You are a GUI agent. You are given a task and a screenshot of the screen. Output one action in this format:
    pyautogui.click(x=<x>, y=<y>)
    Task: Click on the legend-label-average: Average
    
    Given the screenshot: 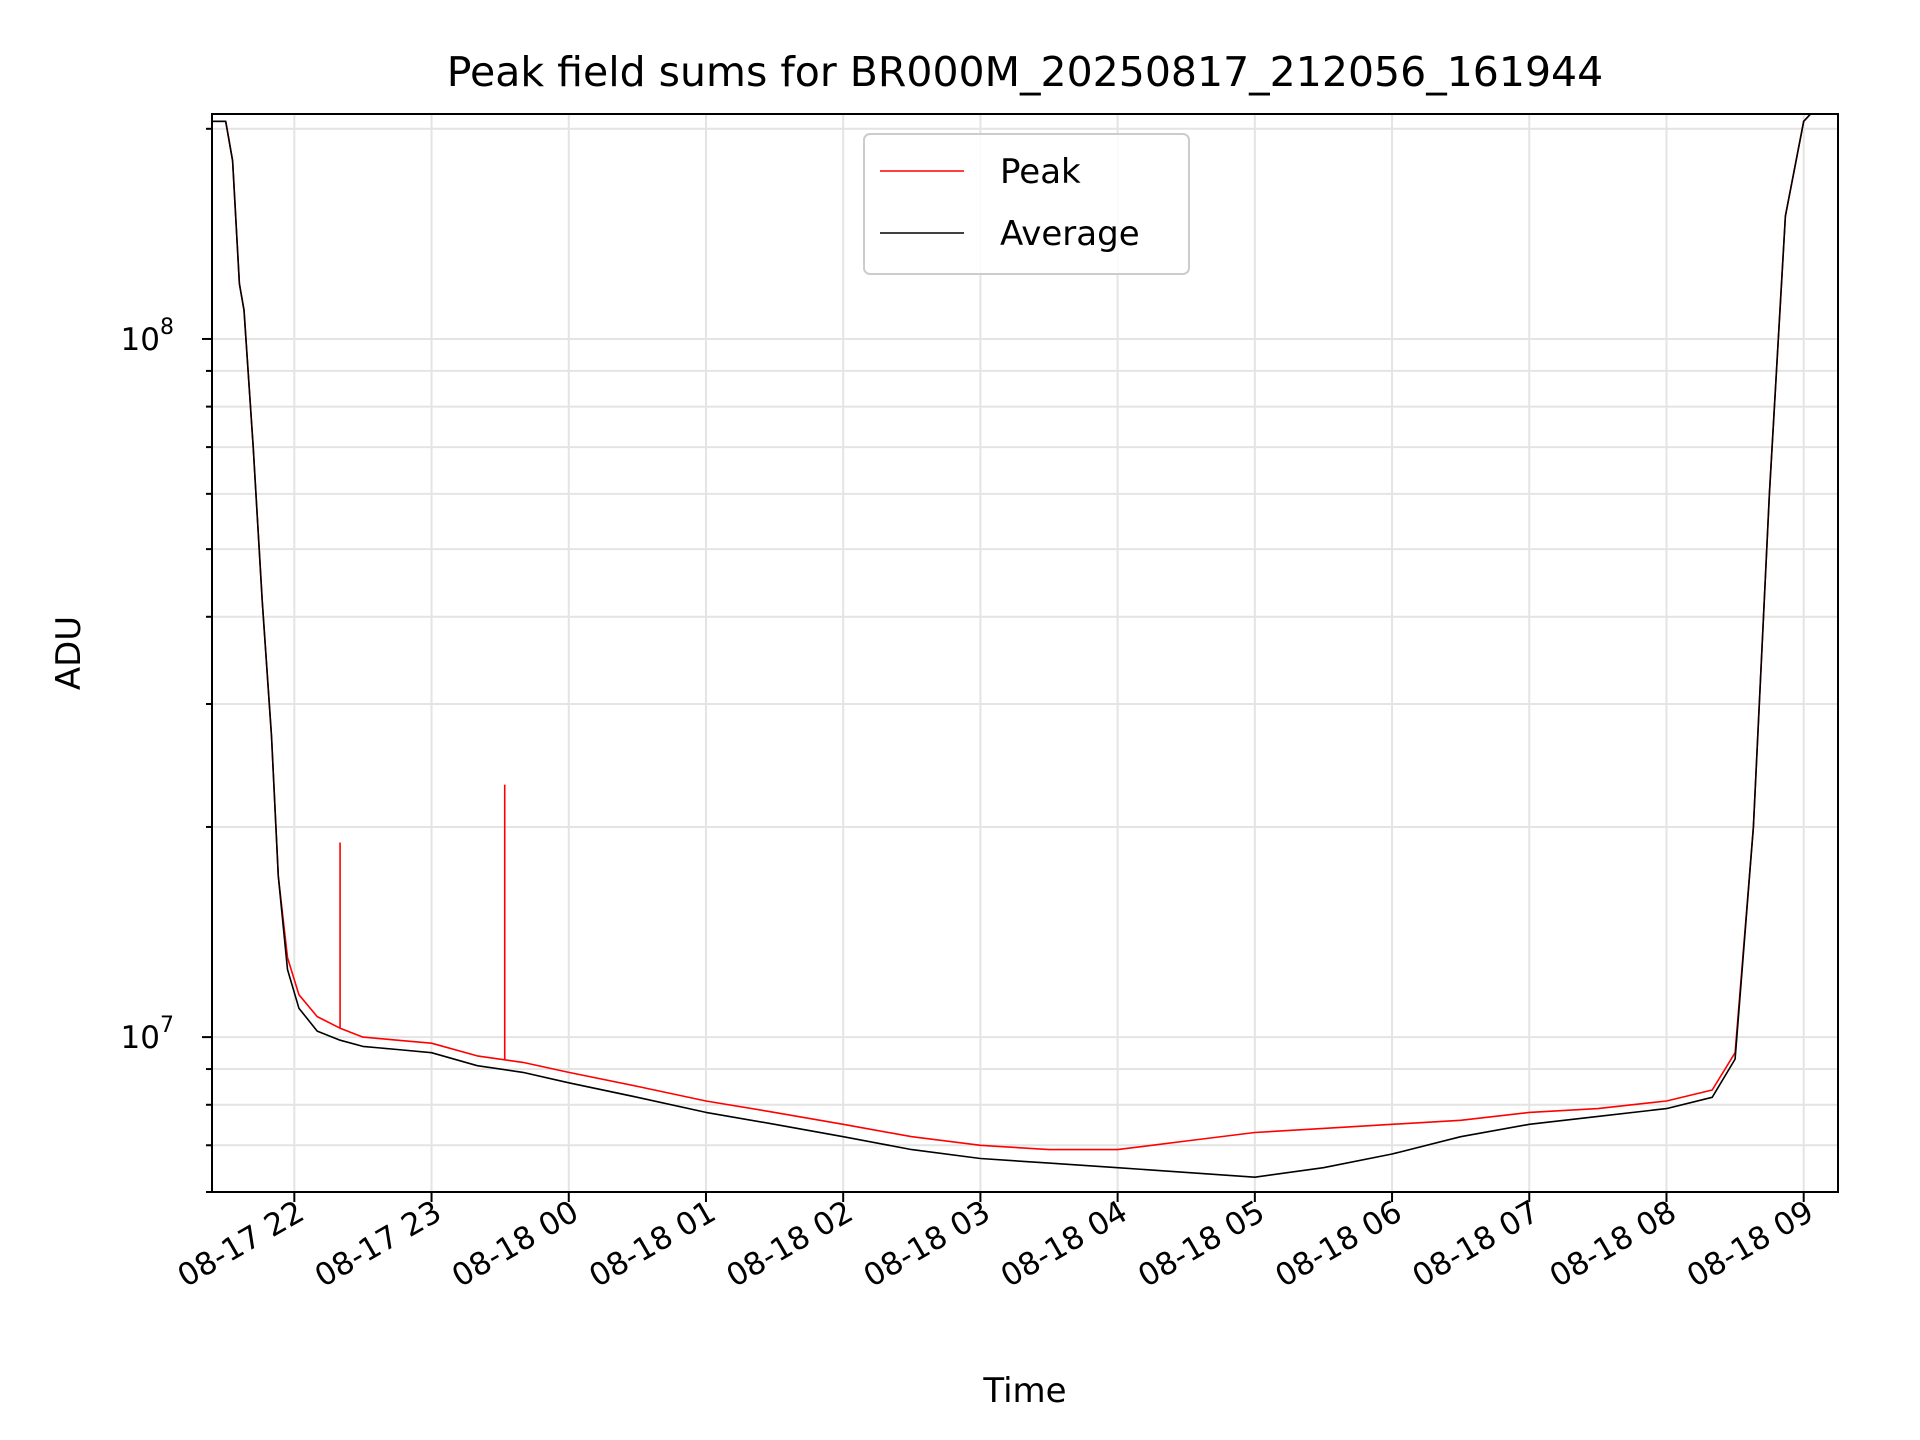 What is the action you would take?
    pyautogui.click(x=1070, y=234)
    